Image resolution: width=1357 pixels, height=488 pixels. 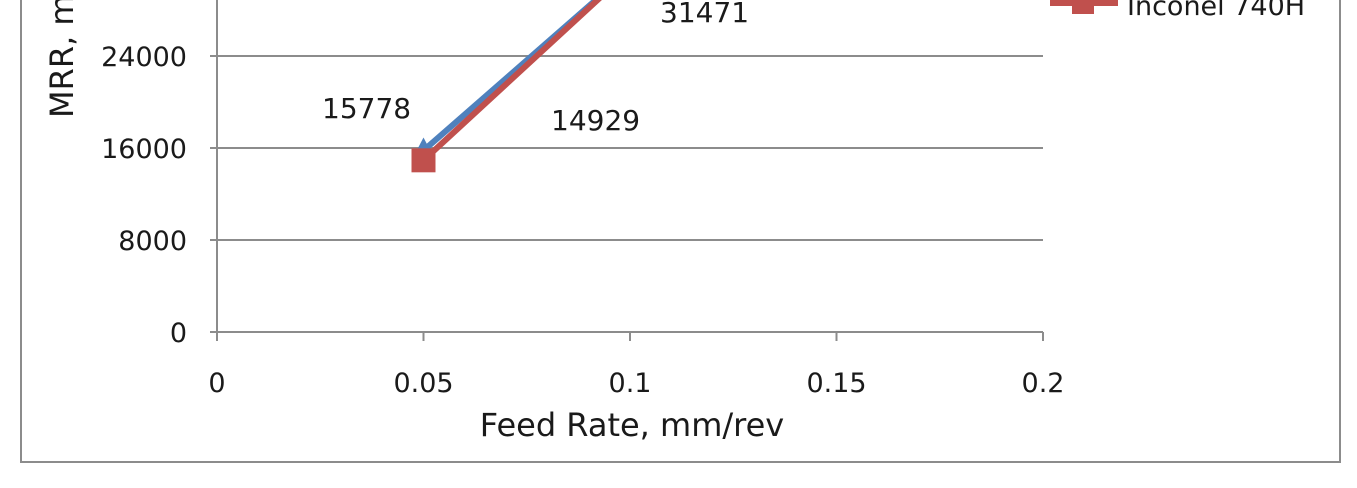 I want to click on data-label: 15778, so click(x=366, y=108).